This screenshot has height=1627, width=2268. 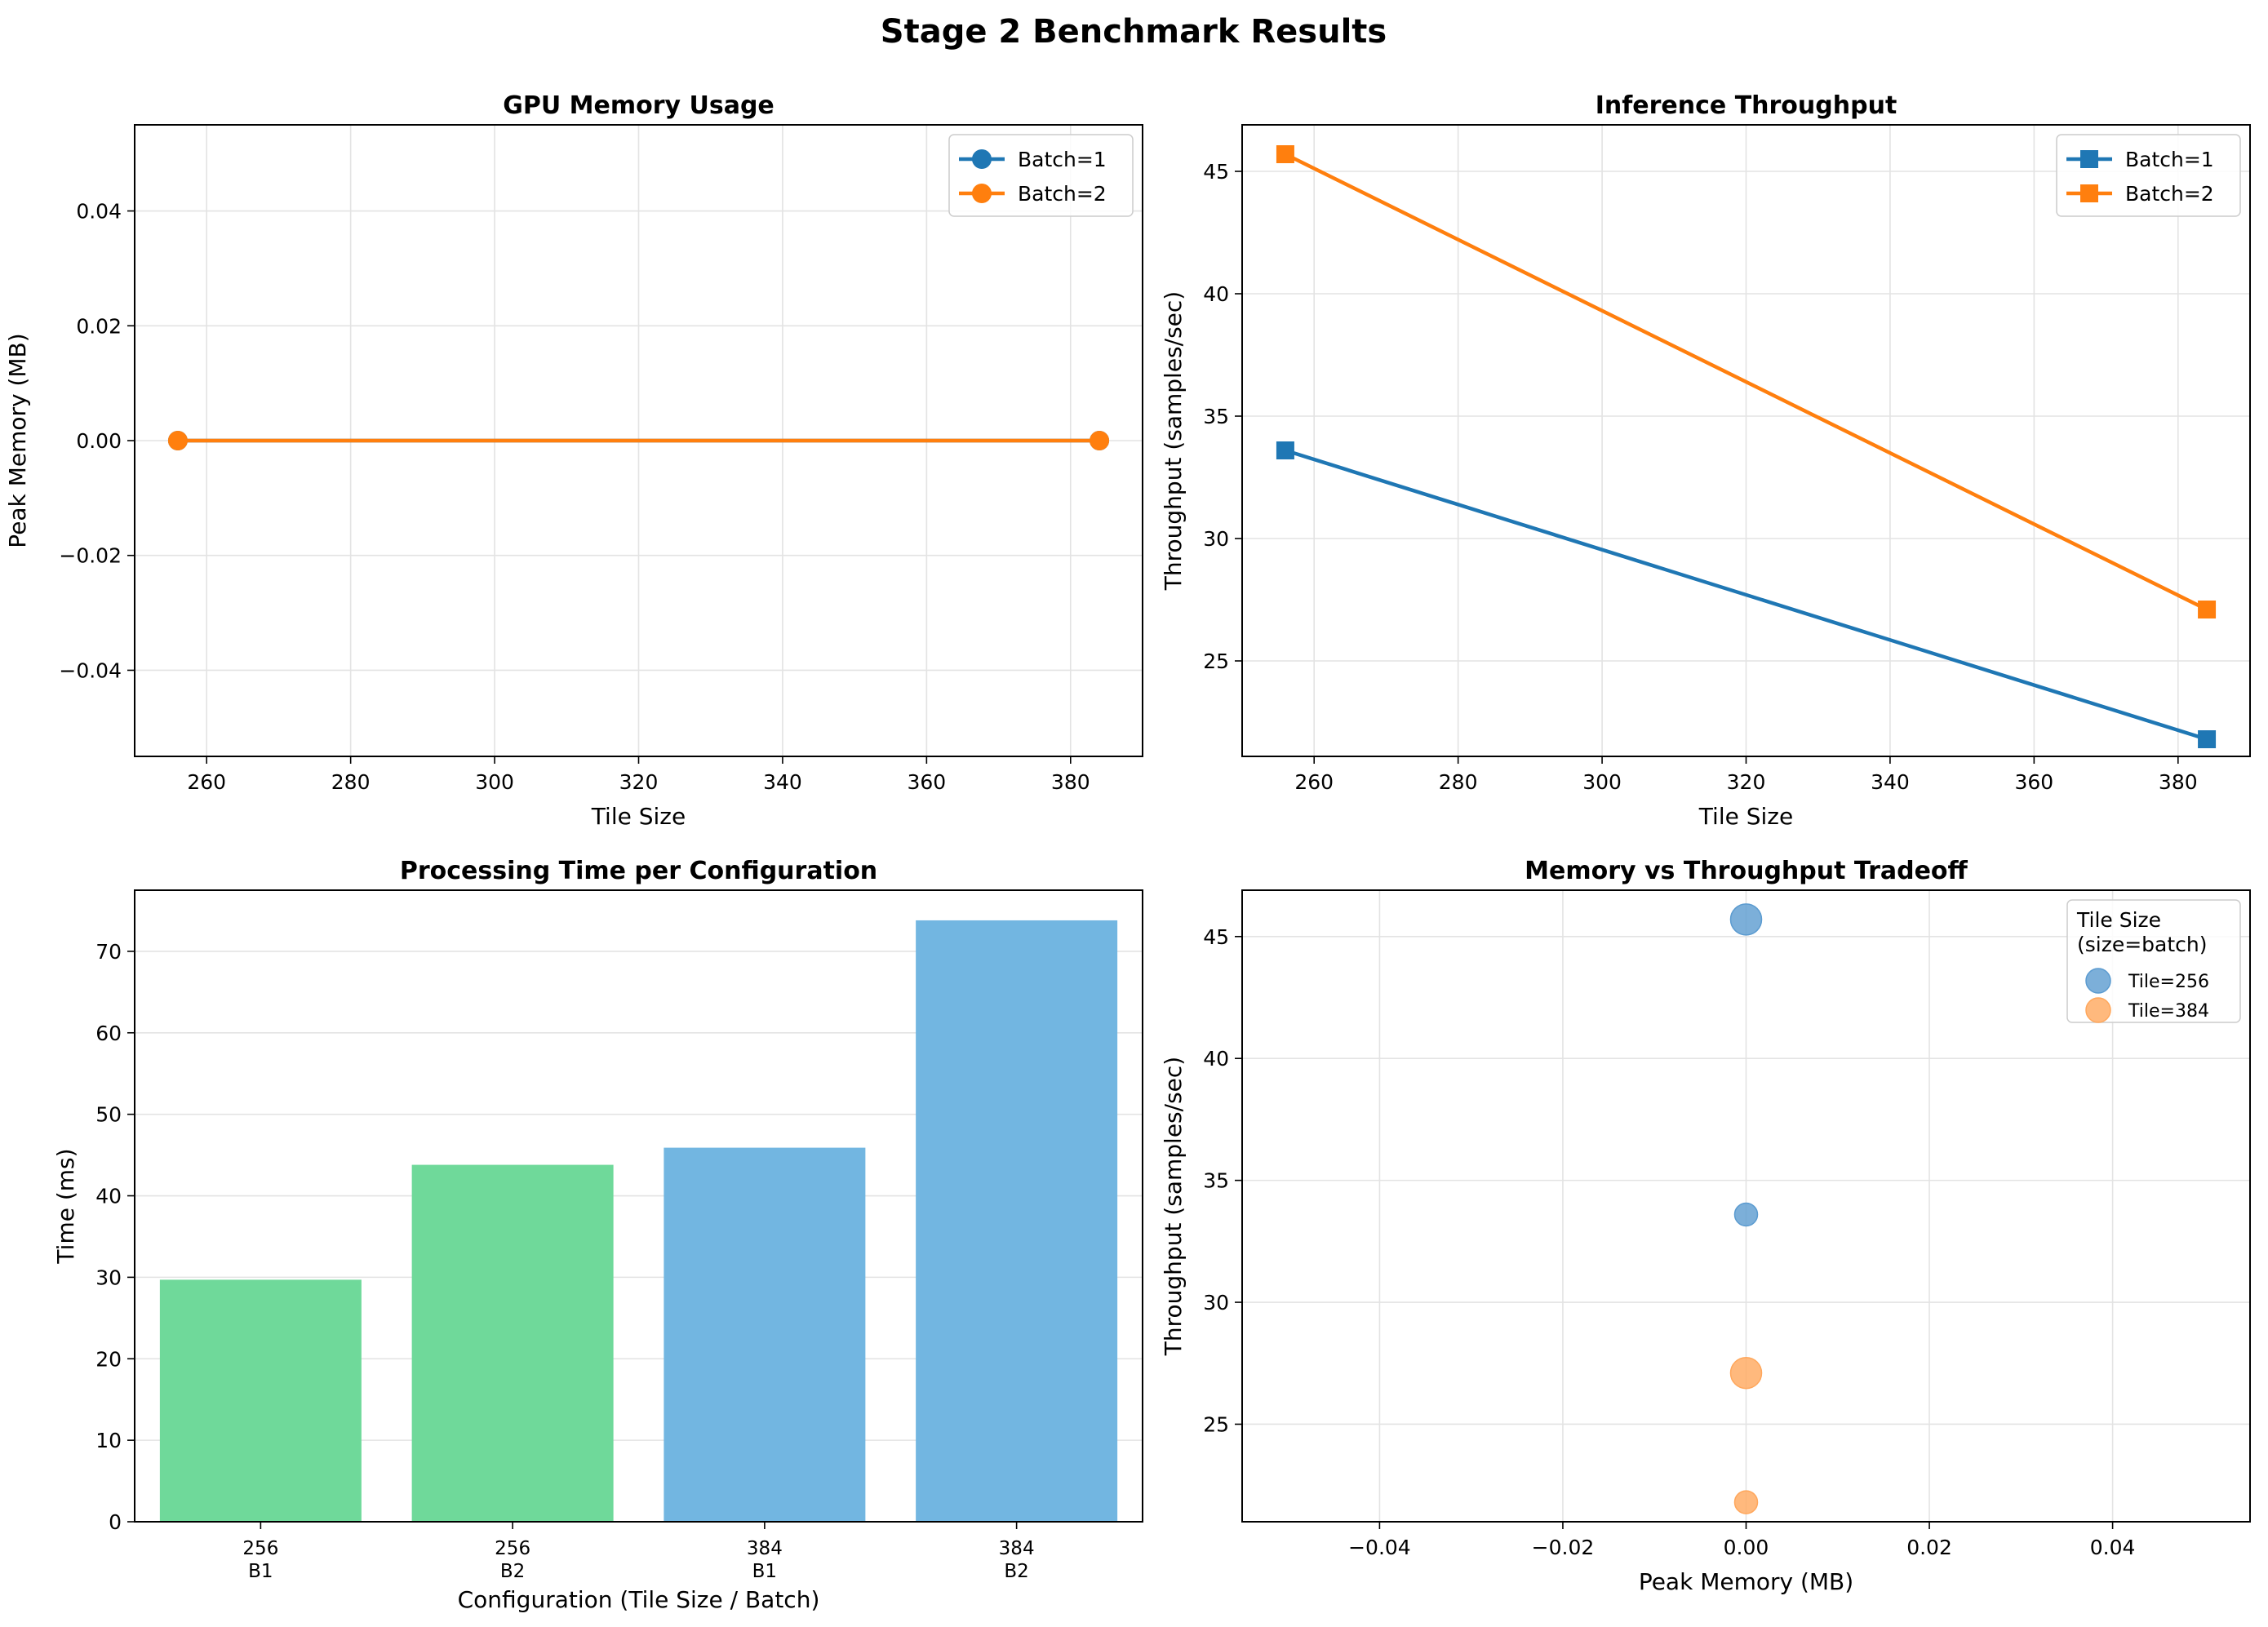 I want to click on time-ytick-label: 60, so click(x=108, y=1033).